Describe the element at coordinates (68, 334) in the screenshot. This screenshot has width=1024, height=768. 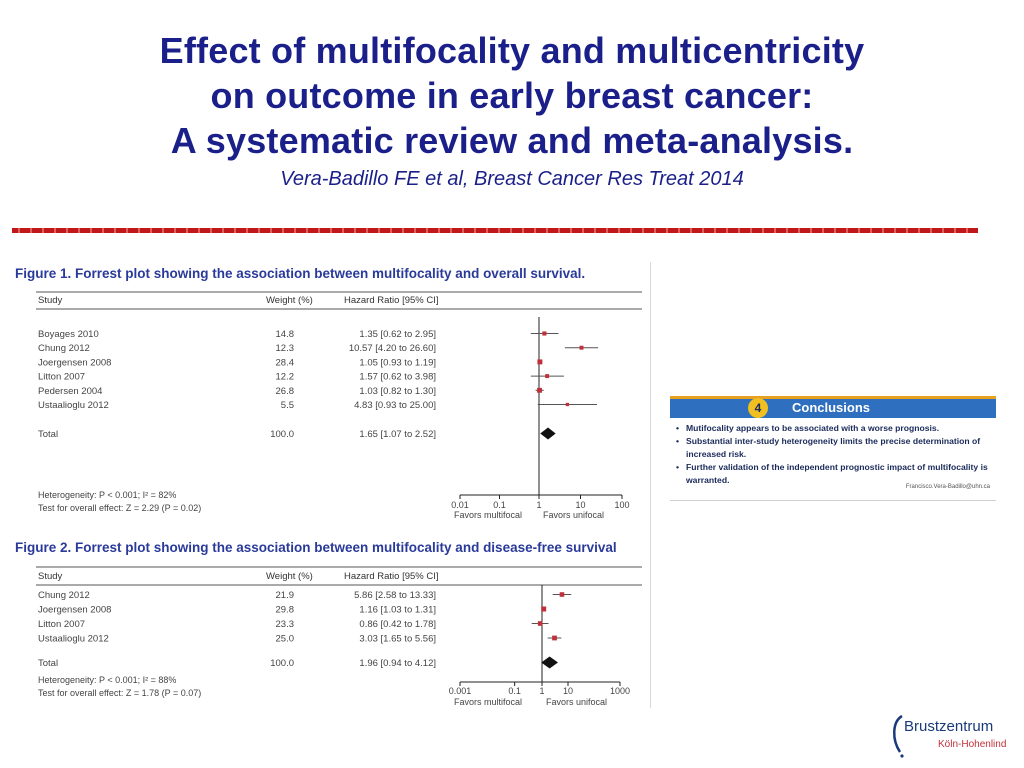
I see `study-name: Boyages 2010` at that location.